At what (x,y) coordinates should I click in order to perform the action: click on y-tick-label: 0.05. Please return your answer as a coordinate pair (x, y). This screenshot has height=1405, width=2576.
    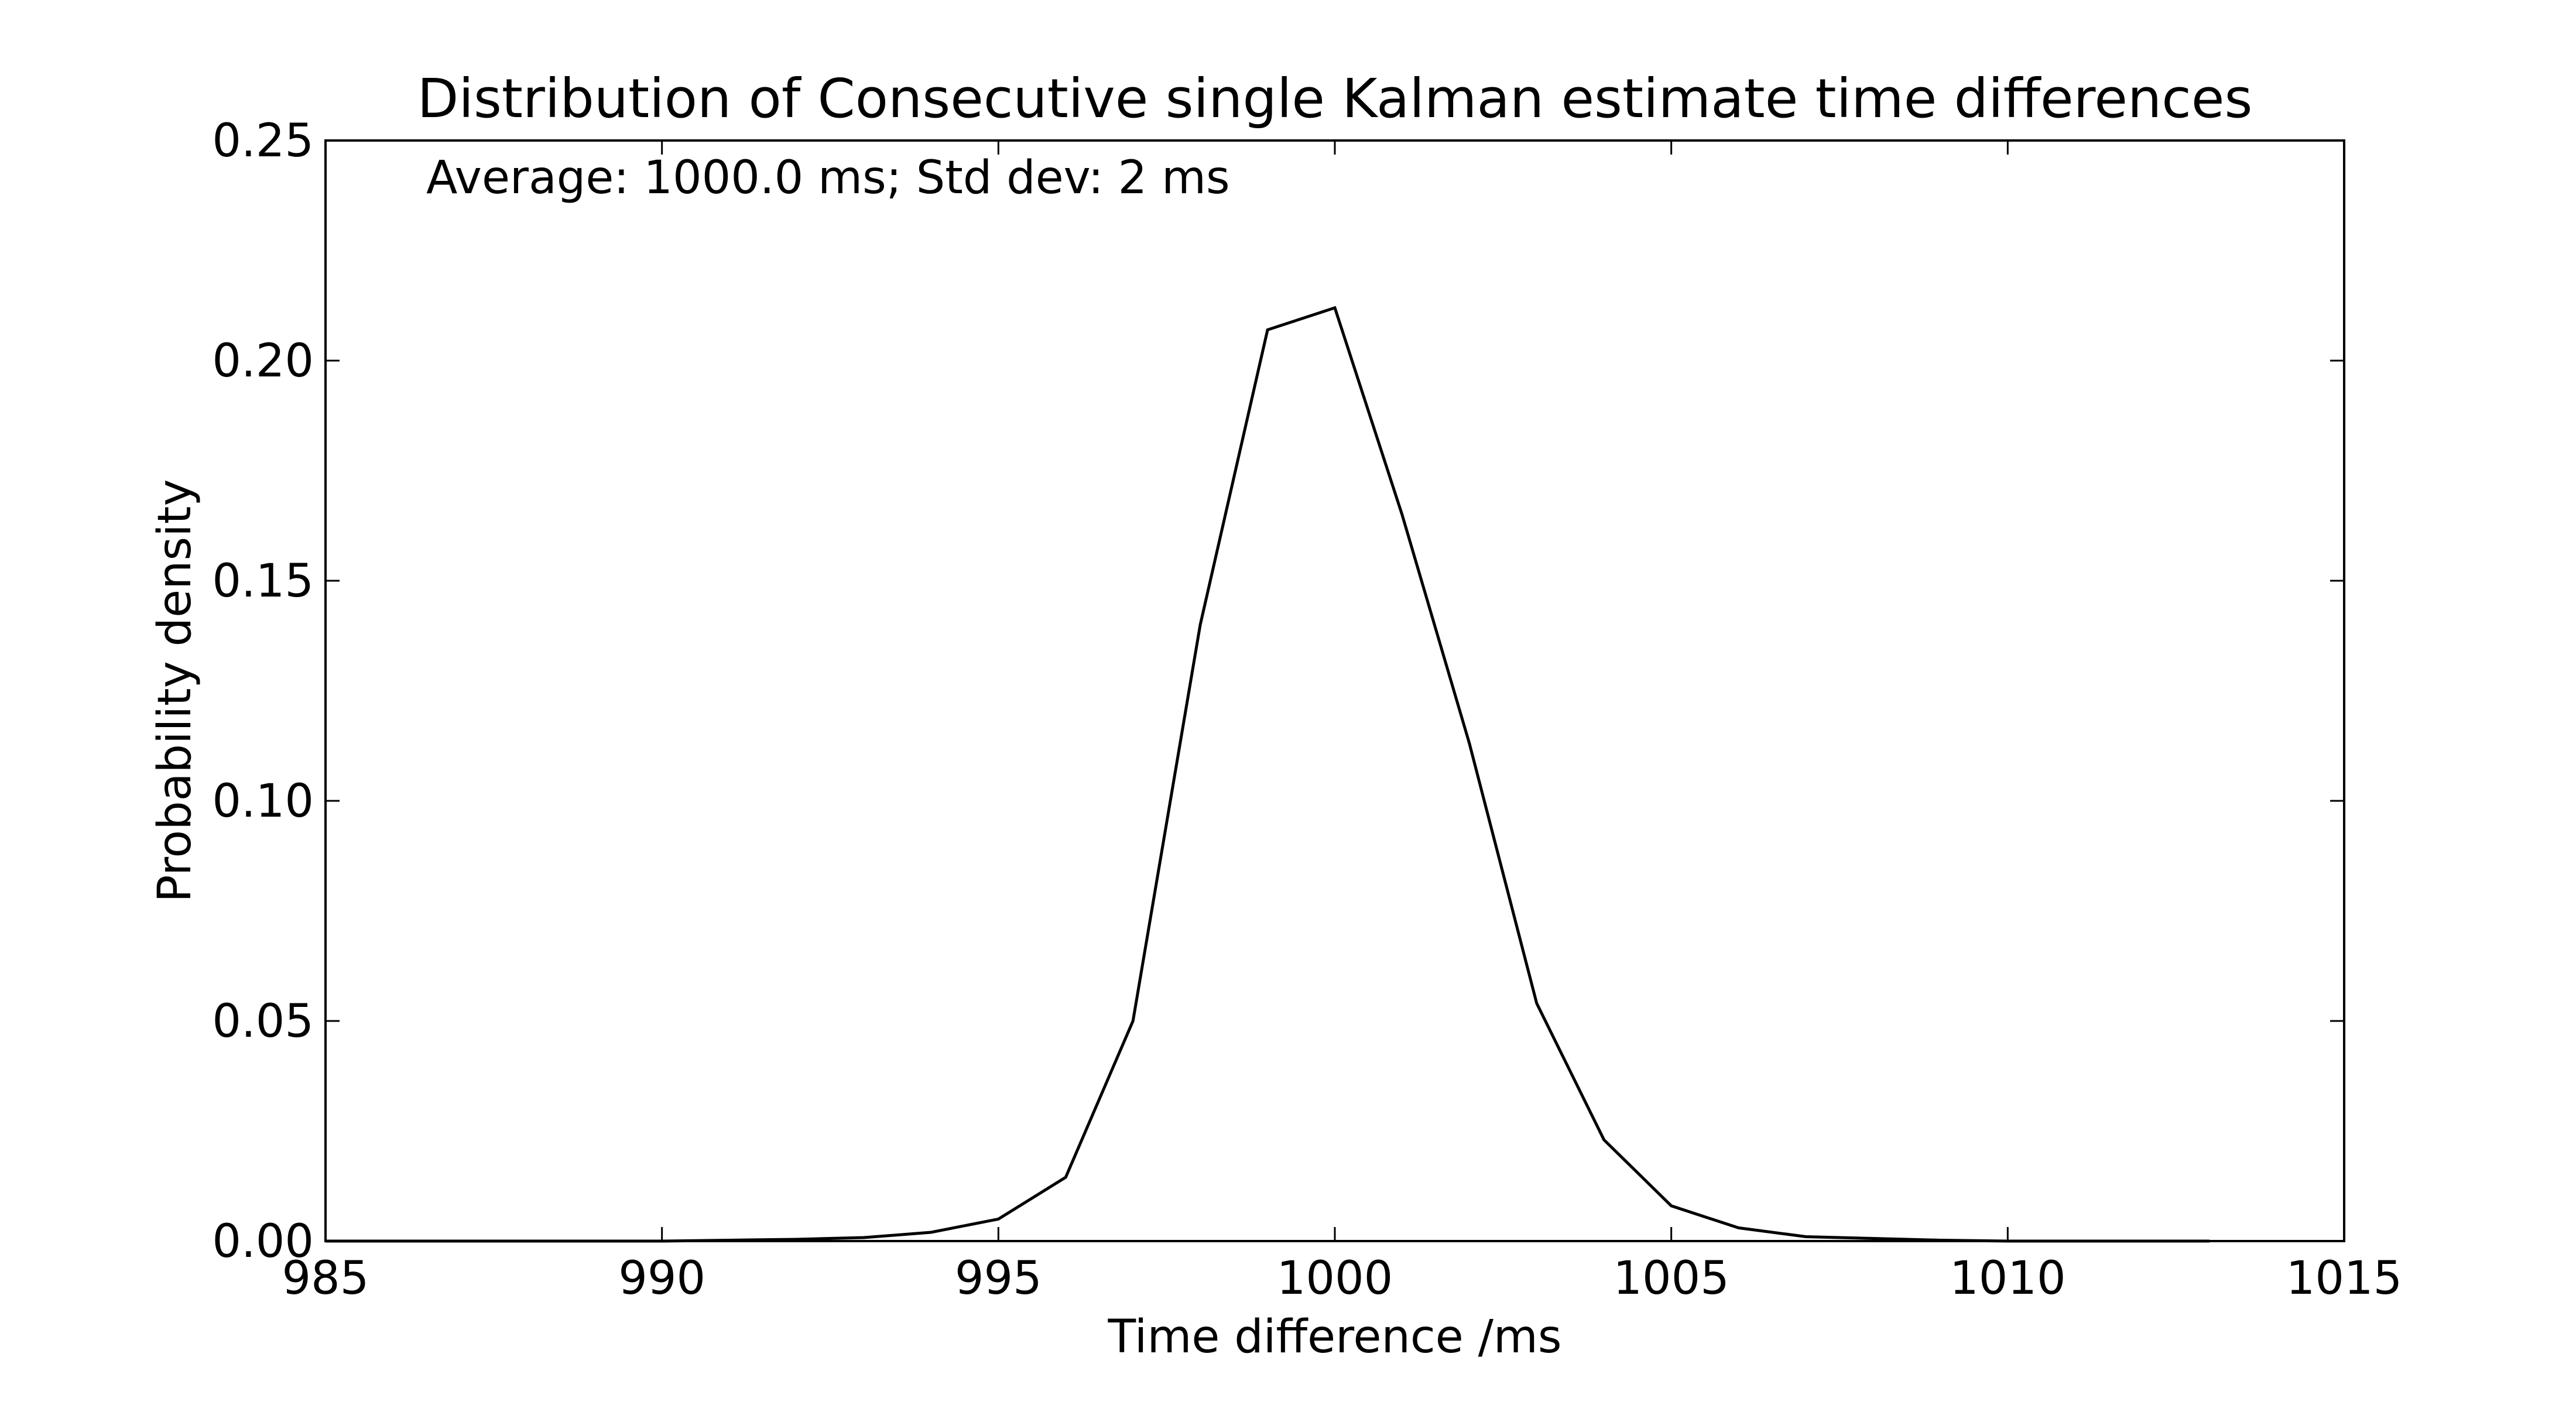
    Looking at the image, I should click on (263, 1022).